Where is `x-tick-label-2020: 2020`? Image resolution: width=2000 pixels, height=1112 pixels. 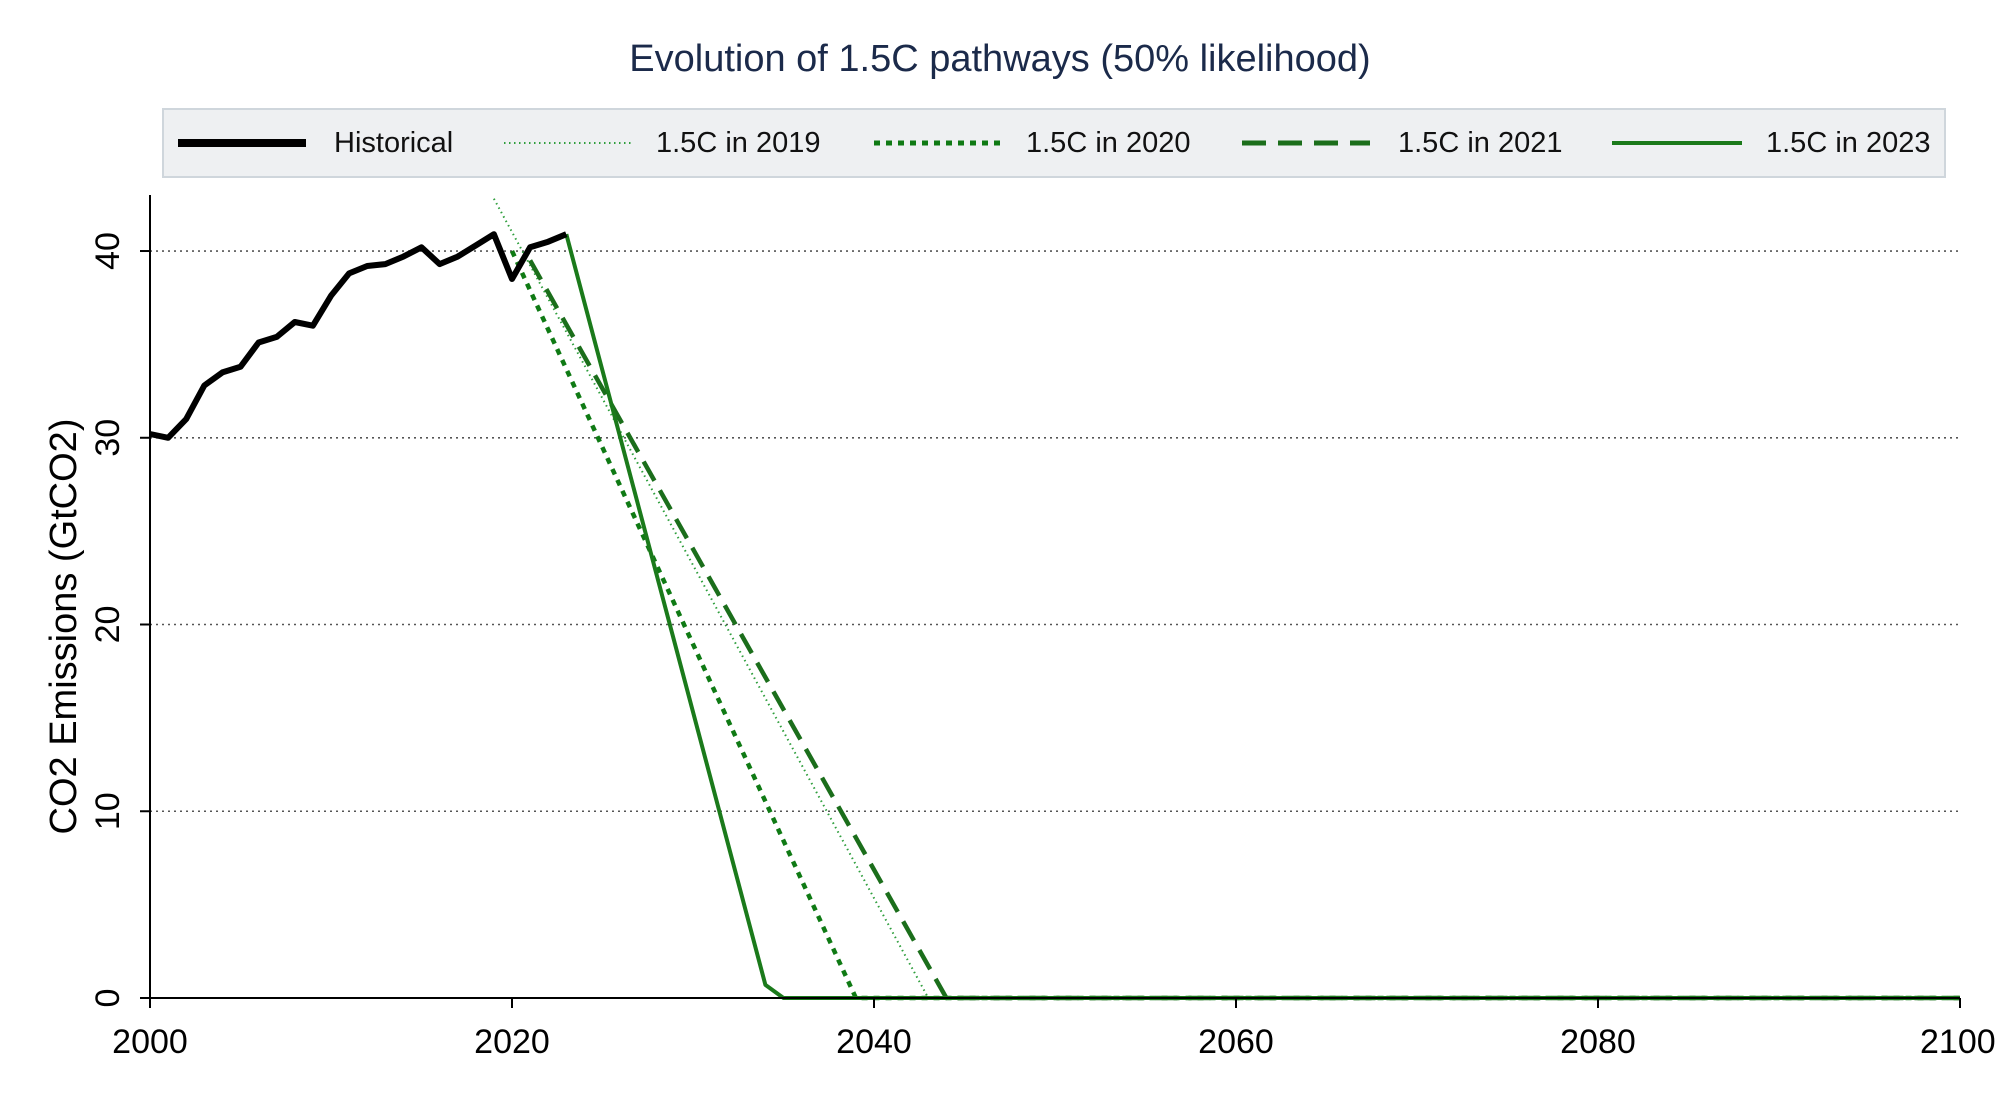
x-tick-label-2020: 2020 is located at coordinates (512, 1042).